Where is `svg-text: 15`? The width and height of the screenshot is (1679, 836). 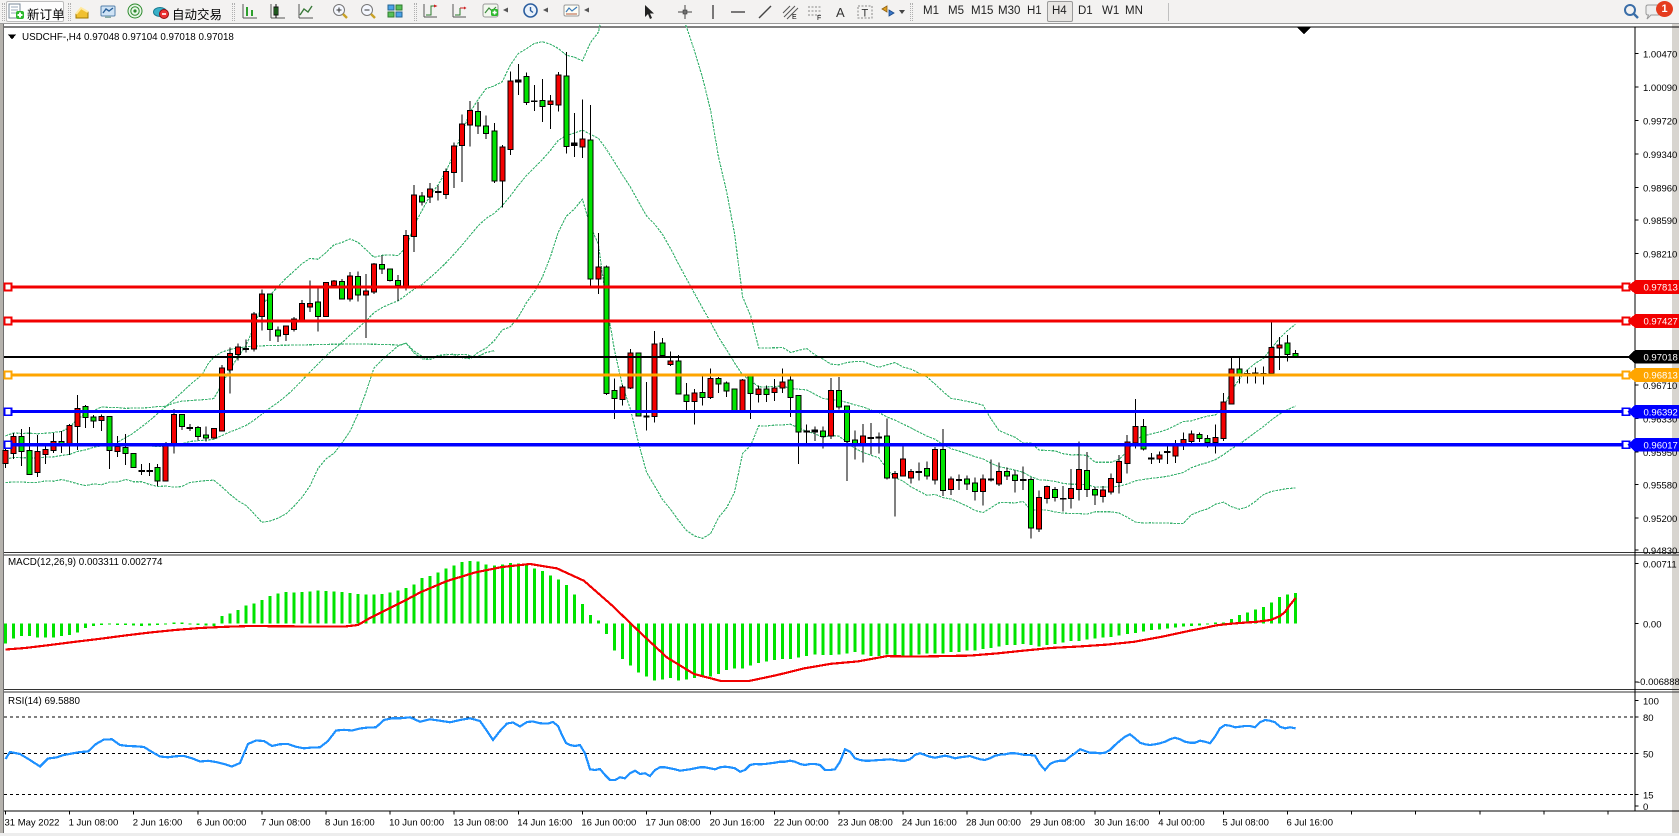
svg-text: 15 is located at coordinates (1648, 796).